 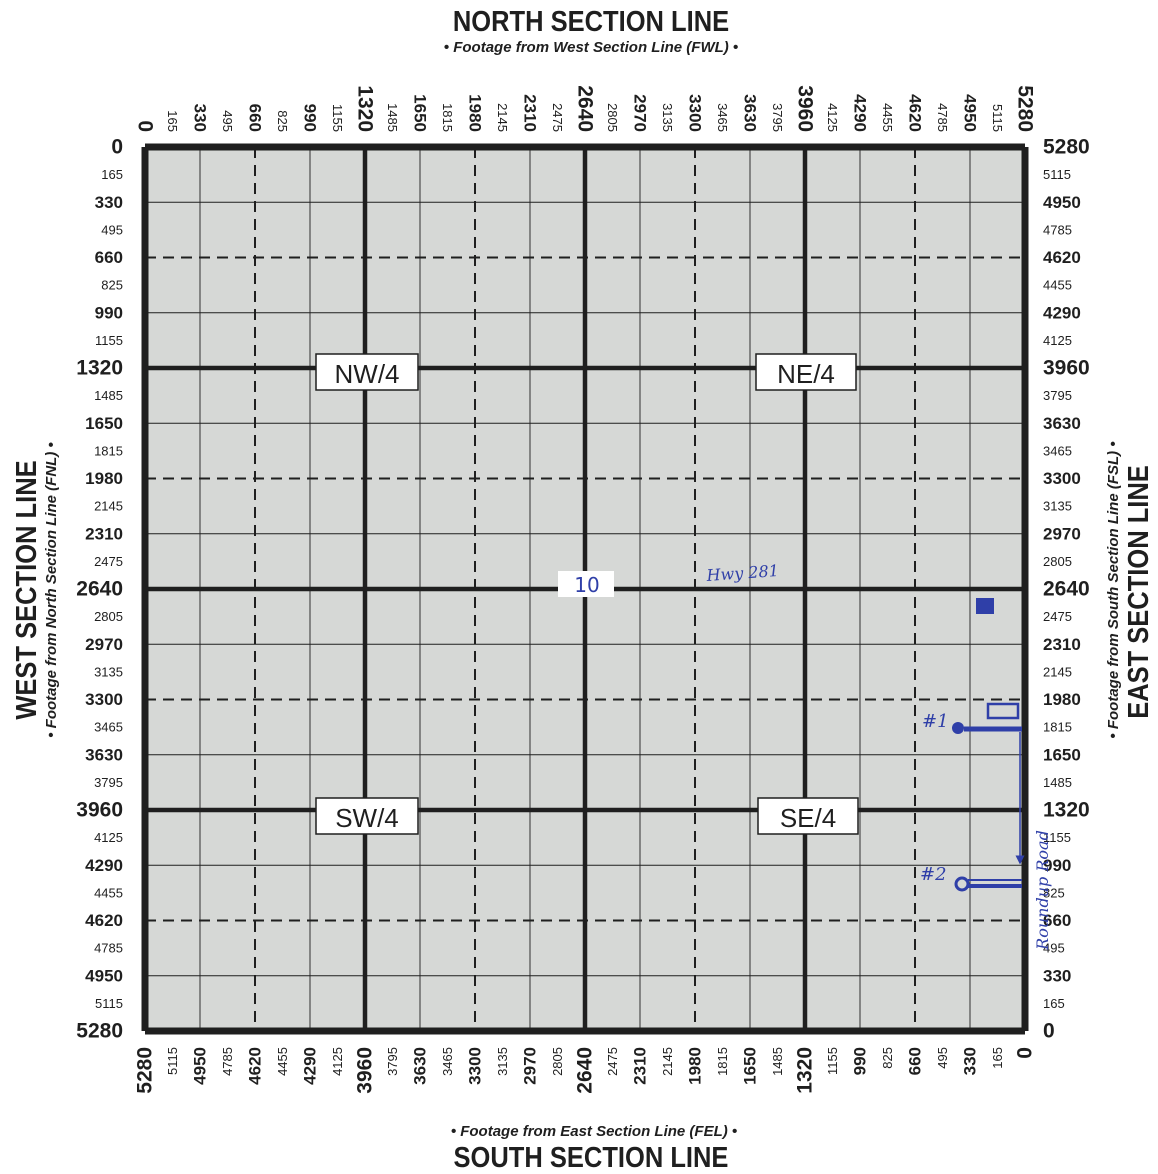 I want to click on left-tick-label: 2475, so click(x=108, y=561).